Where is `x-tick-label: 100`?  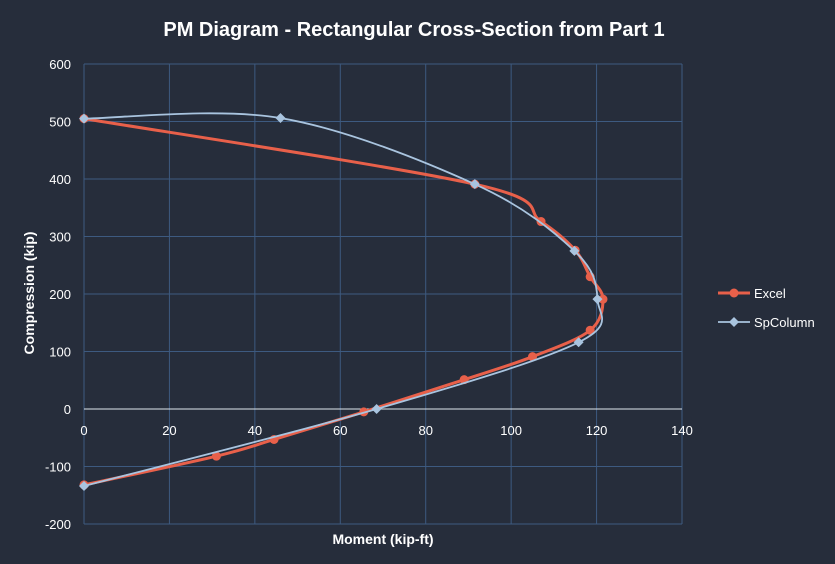 x-tick-label: 100 is located at coordinates (511, 430).